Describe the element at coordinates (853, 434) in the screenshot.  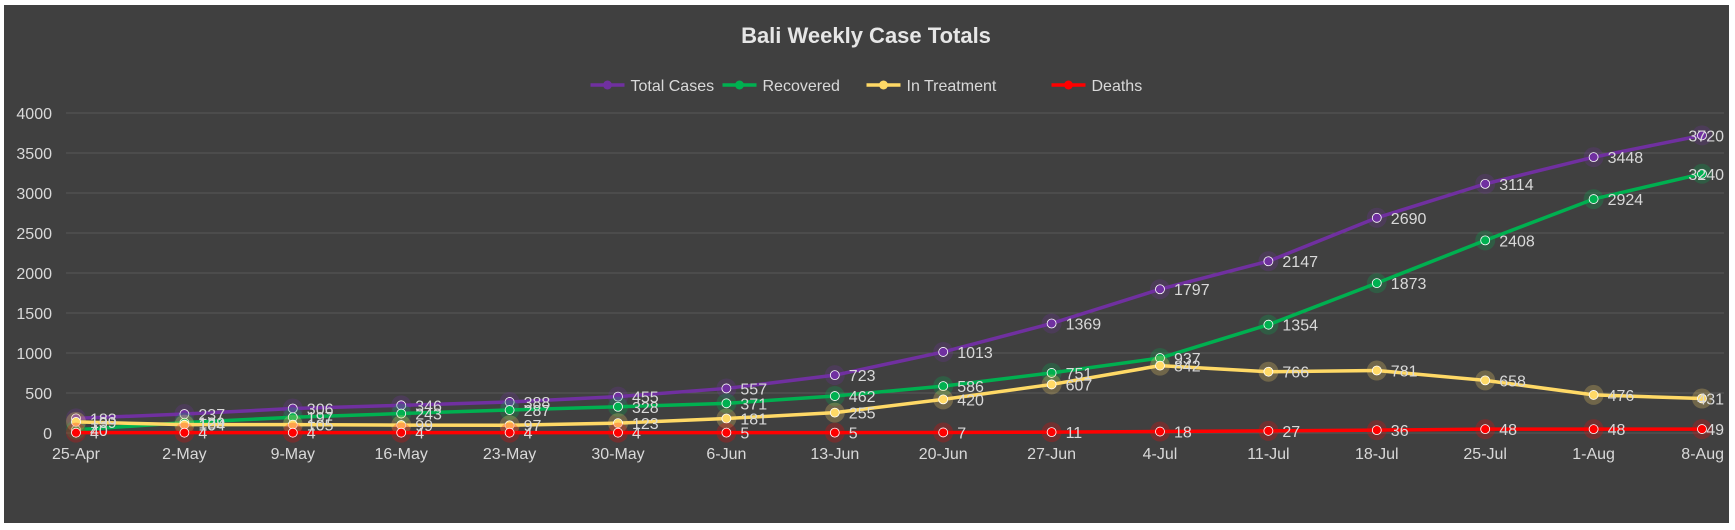
I see `data-label: 5` at that location.